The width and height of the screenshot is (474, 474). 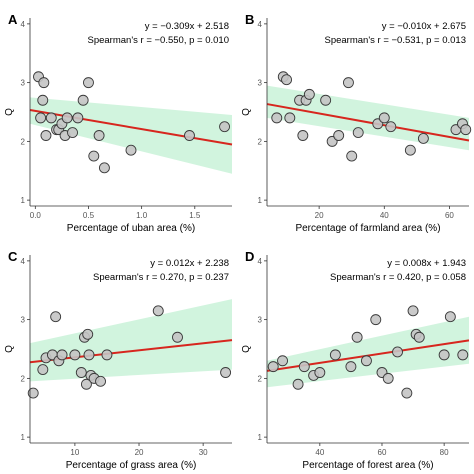 I want to click on panel-letter: C, so click(x=13, y=256).